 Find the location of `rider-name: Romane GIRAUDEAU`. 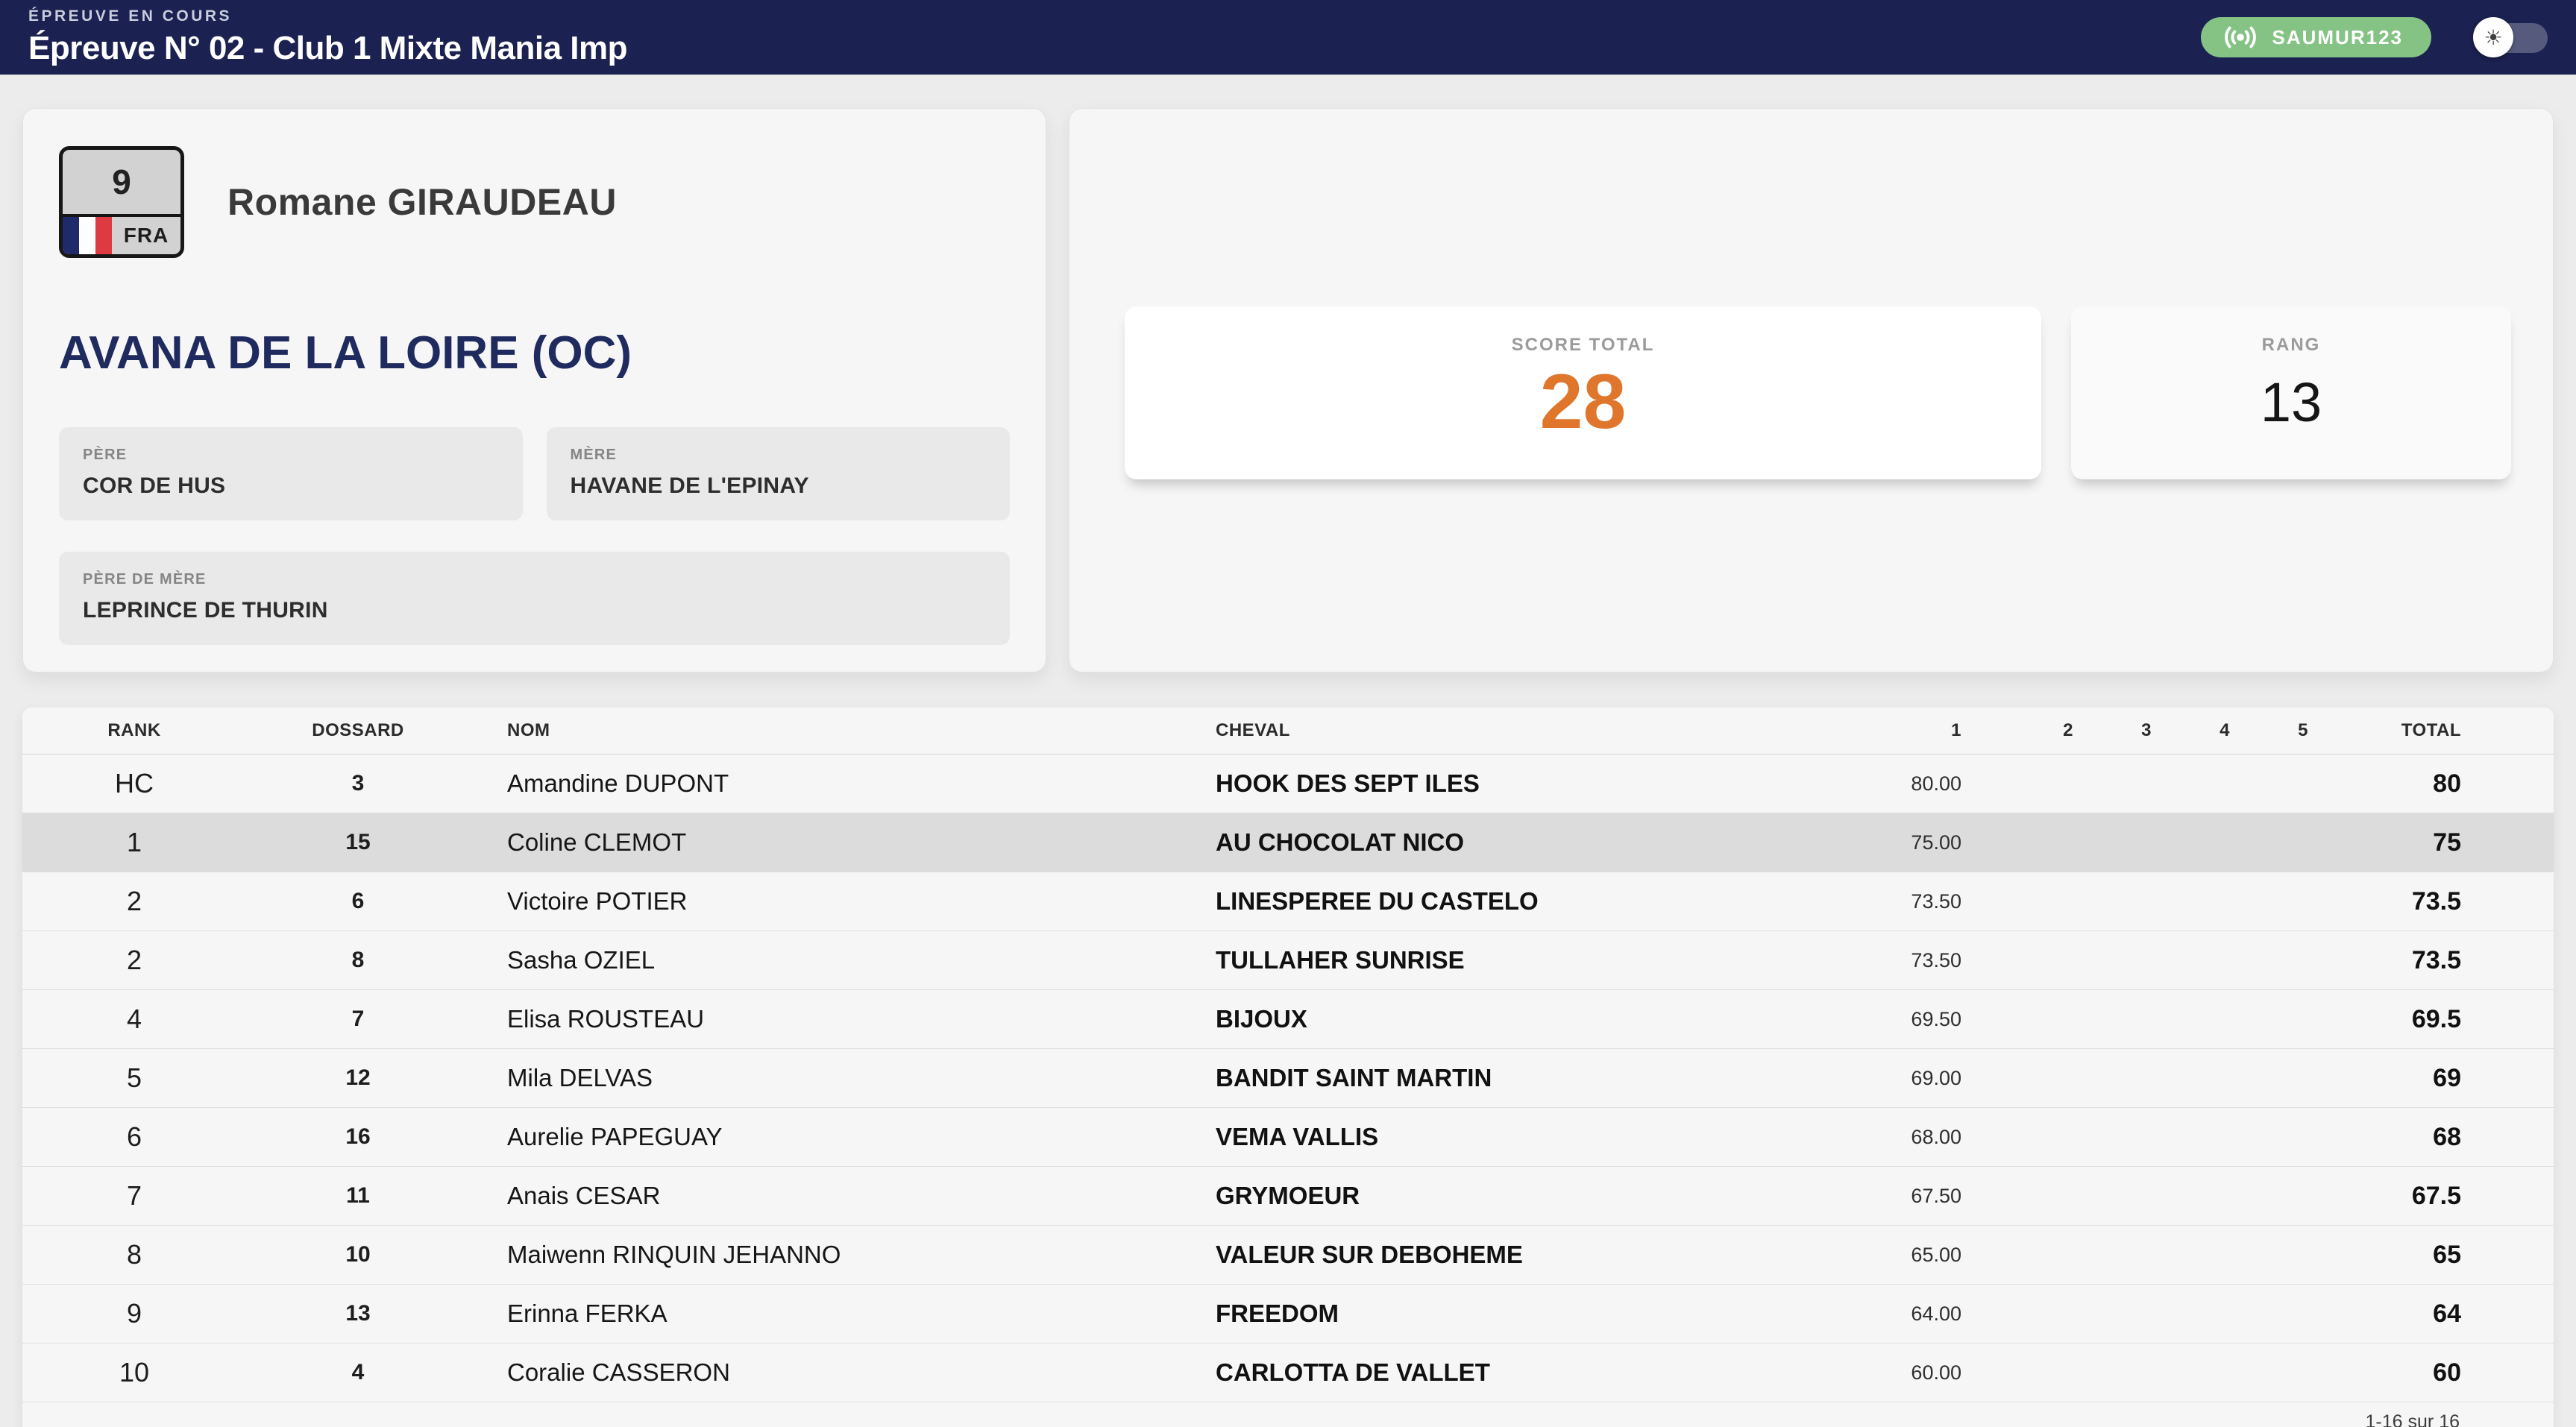

rider-name: Romane GIRAUDEAU is located at coordinates (422, 202).